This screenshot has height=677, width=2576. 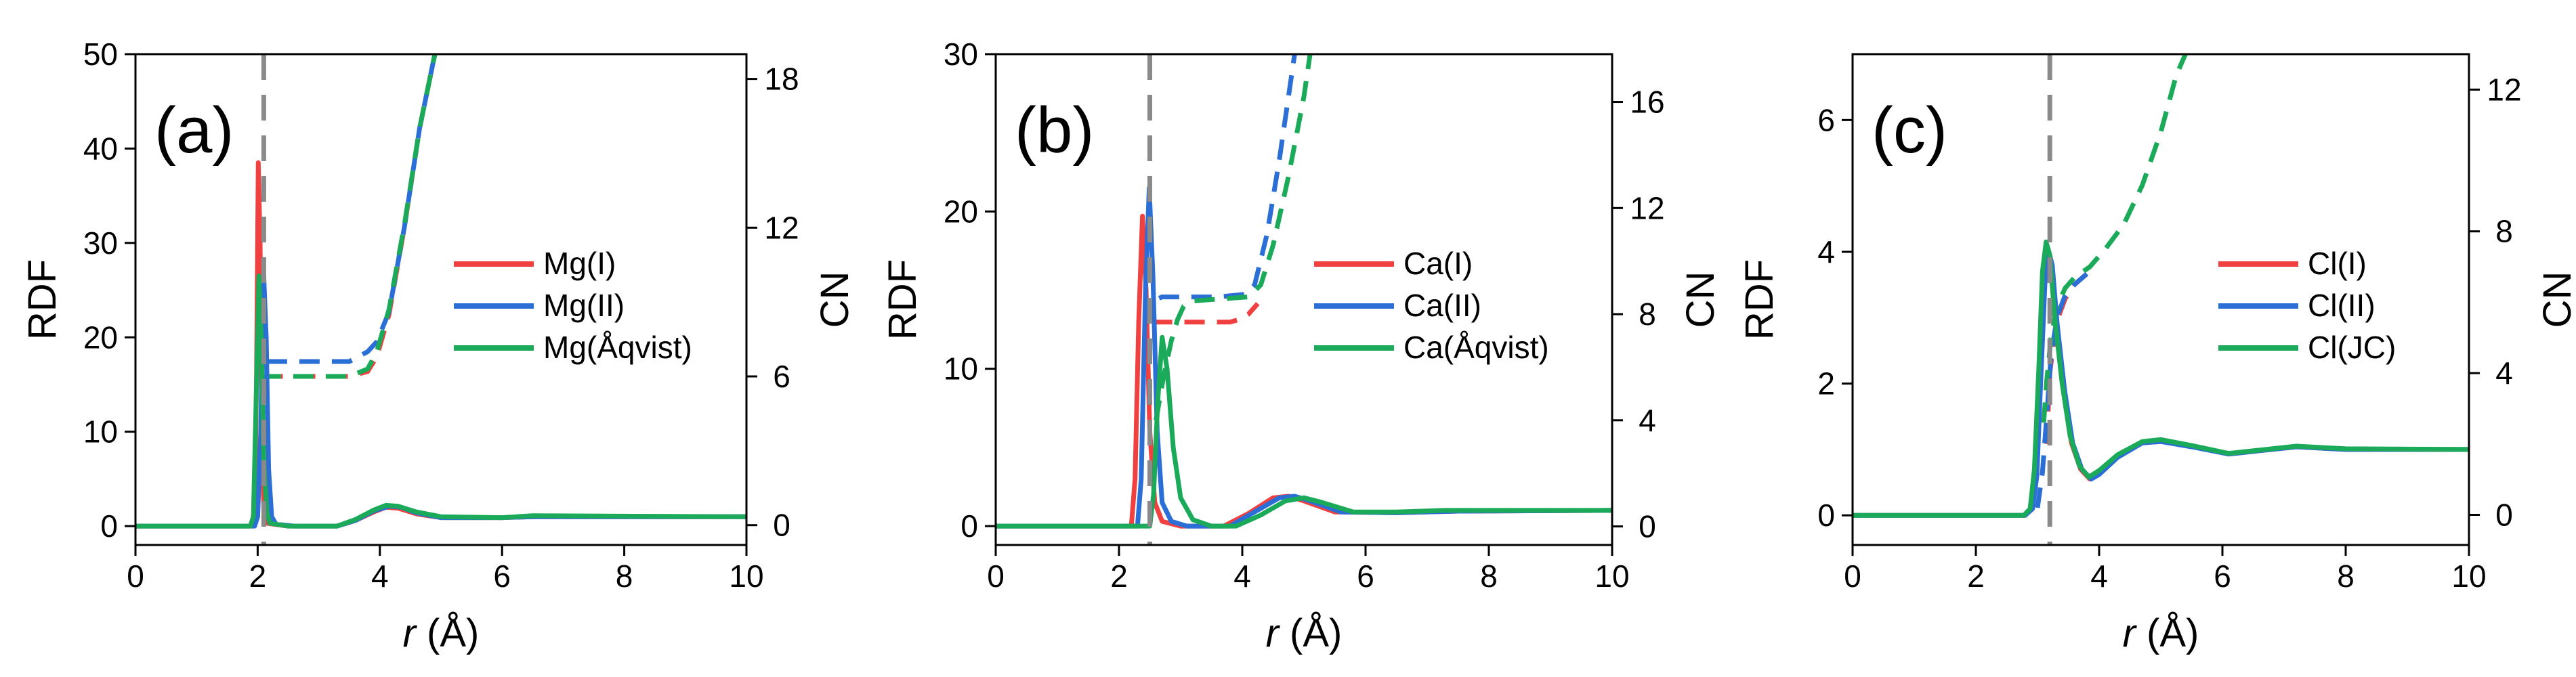 What do you see at coordinates (1438, 264) in the screenshot?
I see `legend-label: Ca(I)` at bounding box center [1438, 264].